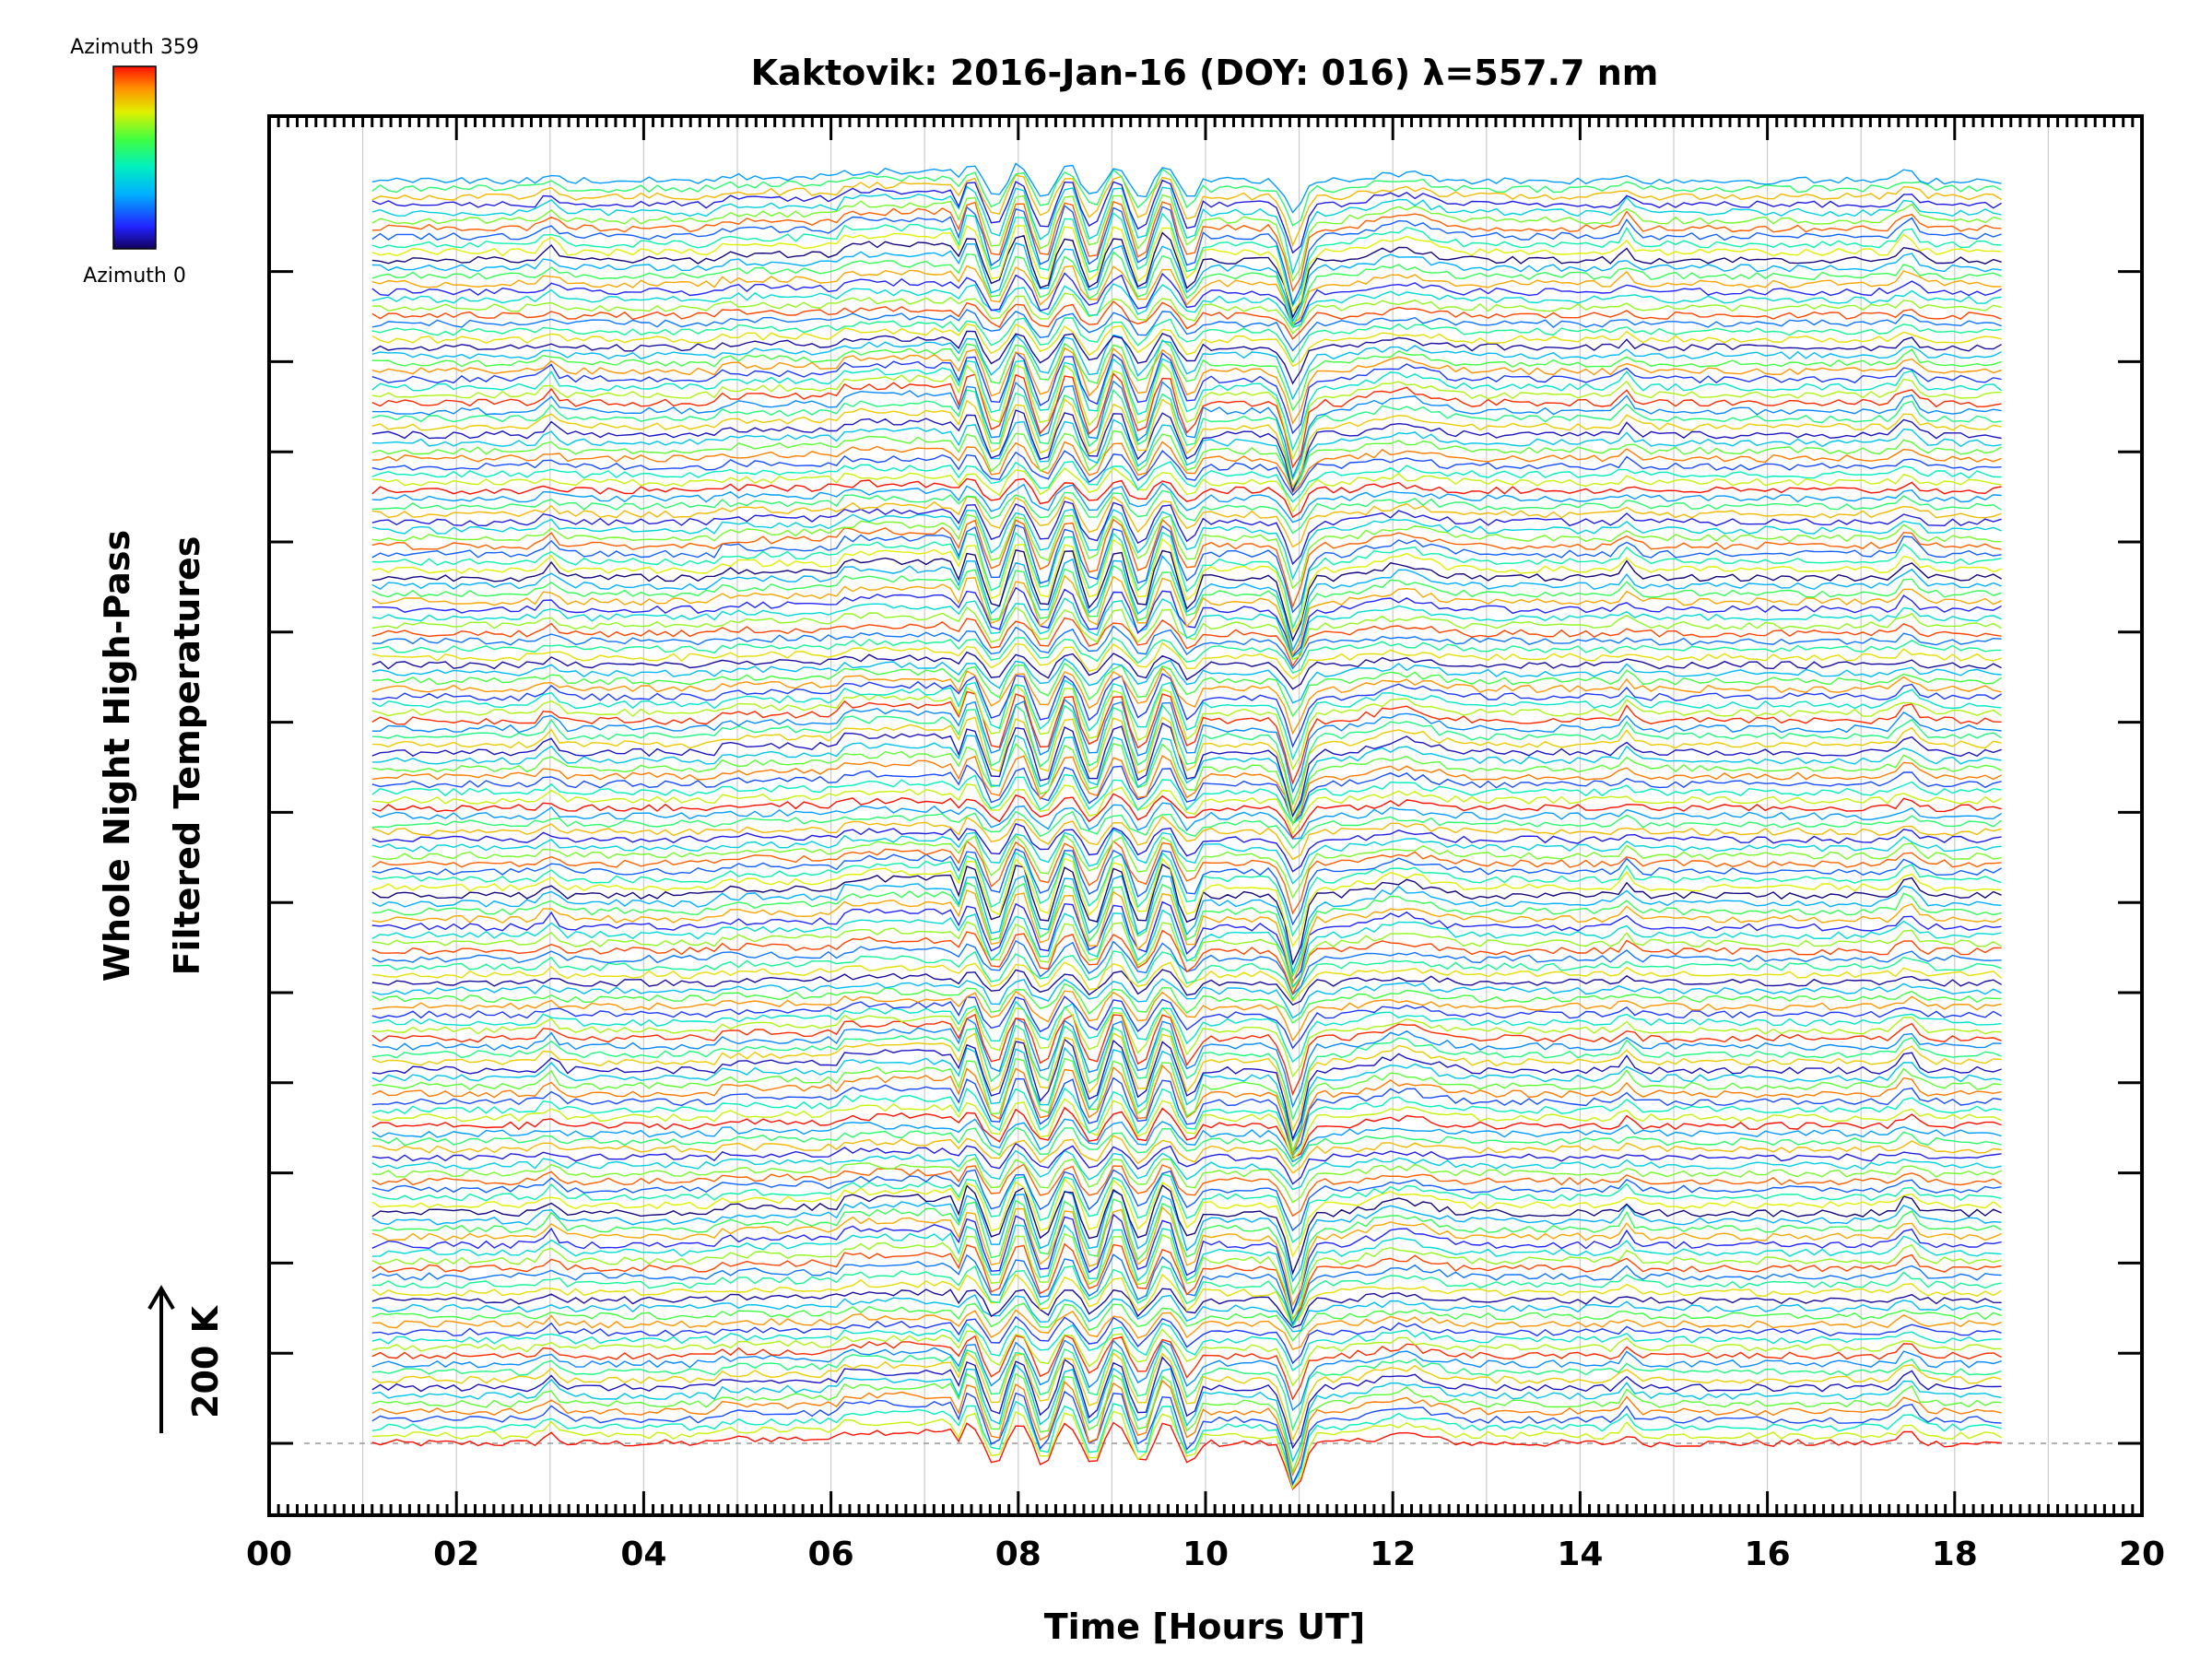 This screenshot has height=1659, width=2212. What do you see at coordinates (269, 1554) in the screenshot?
I see `x-tick-label: 00` at bounding box center [269, 1554].